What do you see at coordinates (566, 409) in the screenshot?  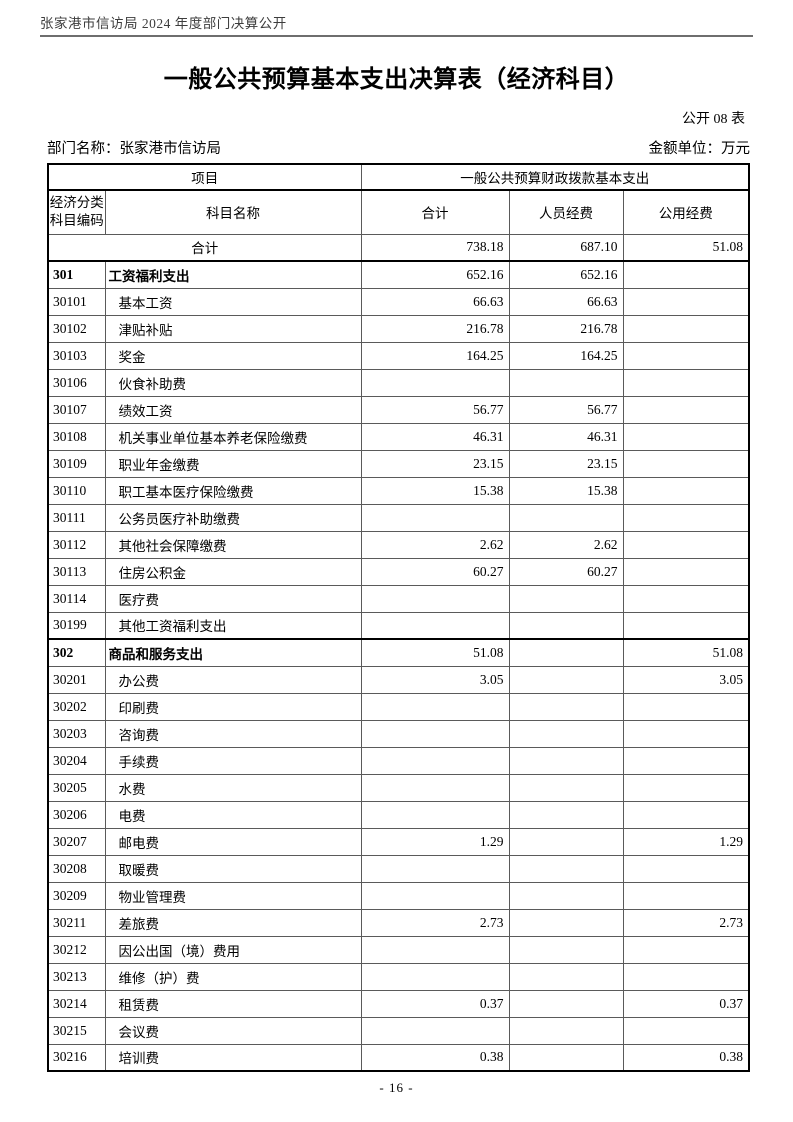 I see `personnel-cell: 56.77` at bounding box center [566, 409].